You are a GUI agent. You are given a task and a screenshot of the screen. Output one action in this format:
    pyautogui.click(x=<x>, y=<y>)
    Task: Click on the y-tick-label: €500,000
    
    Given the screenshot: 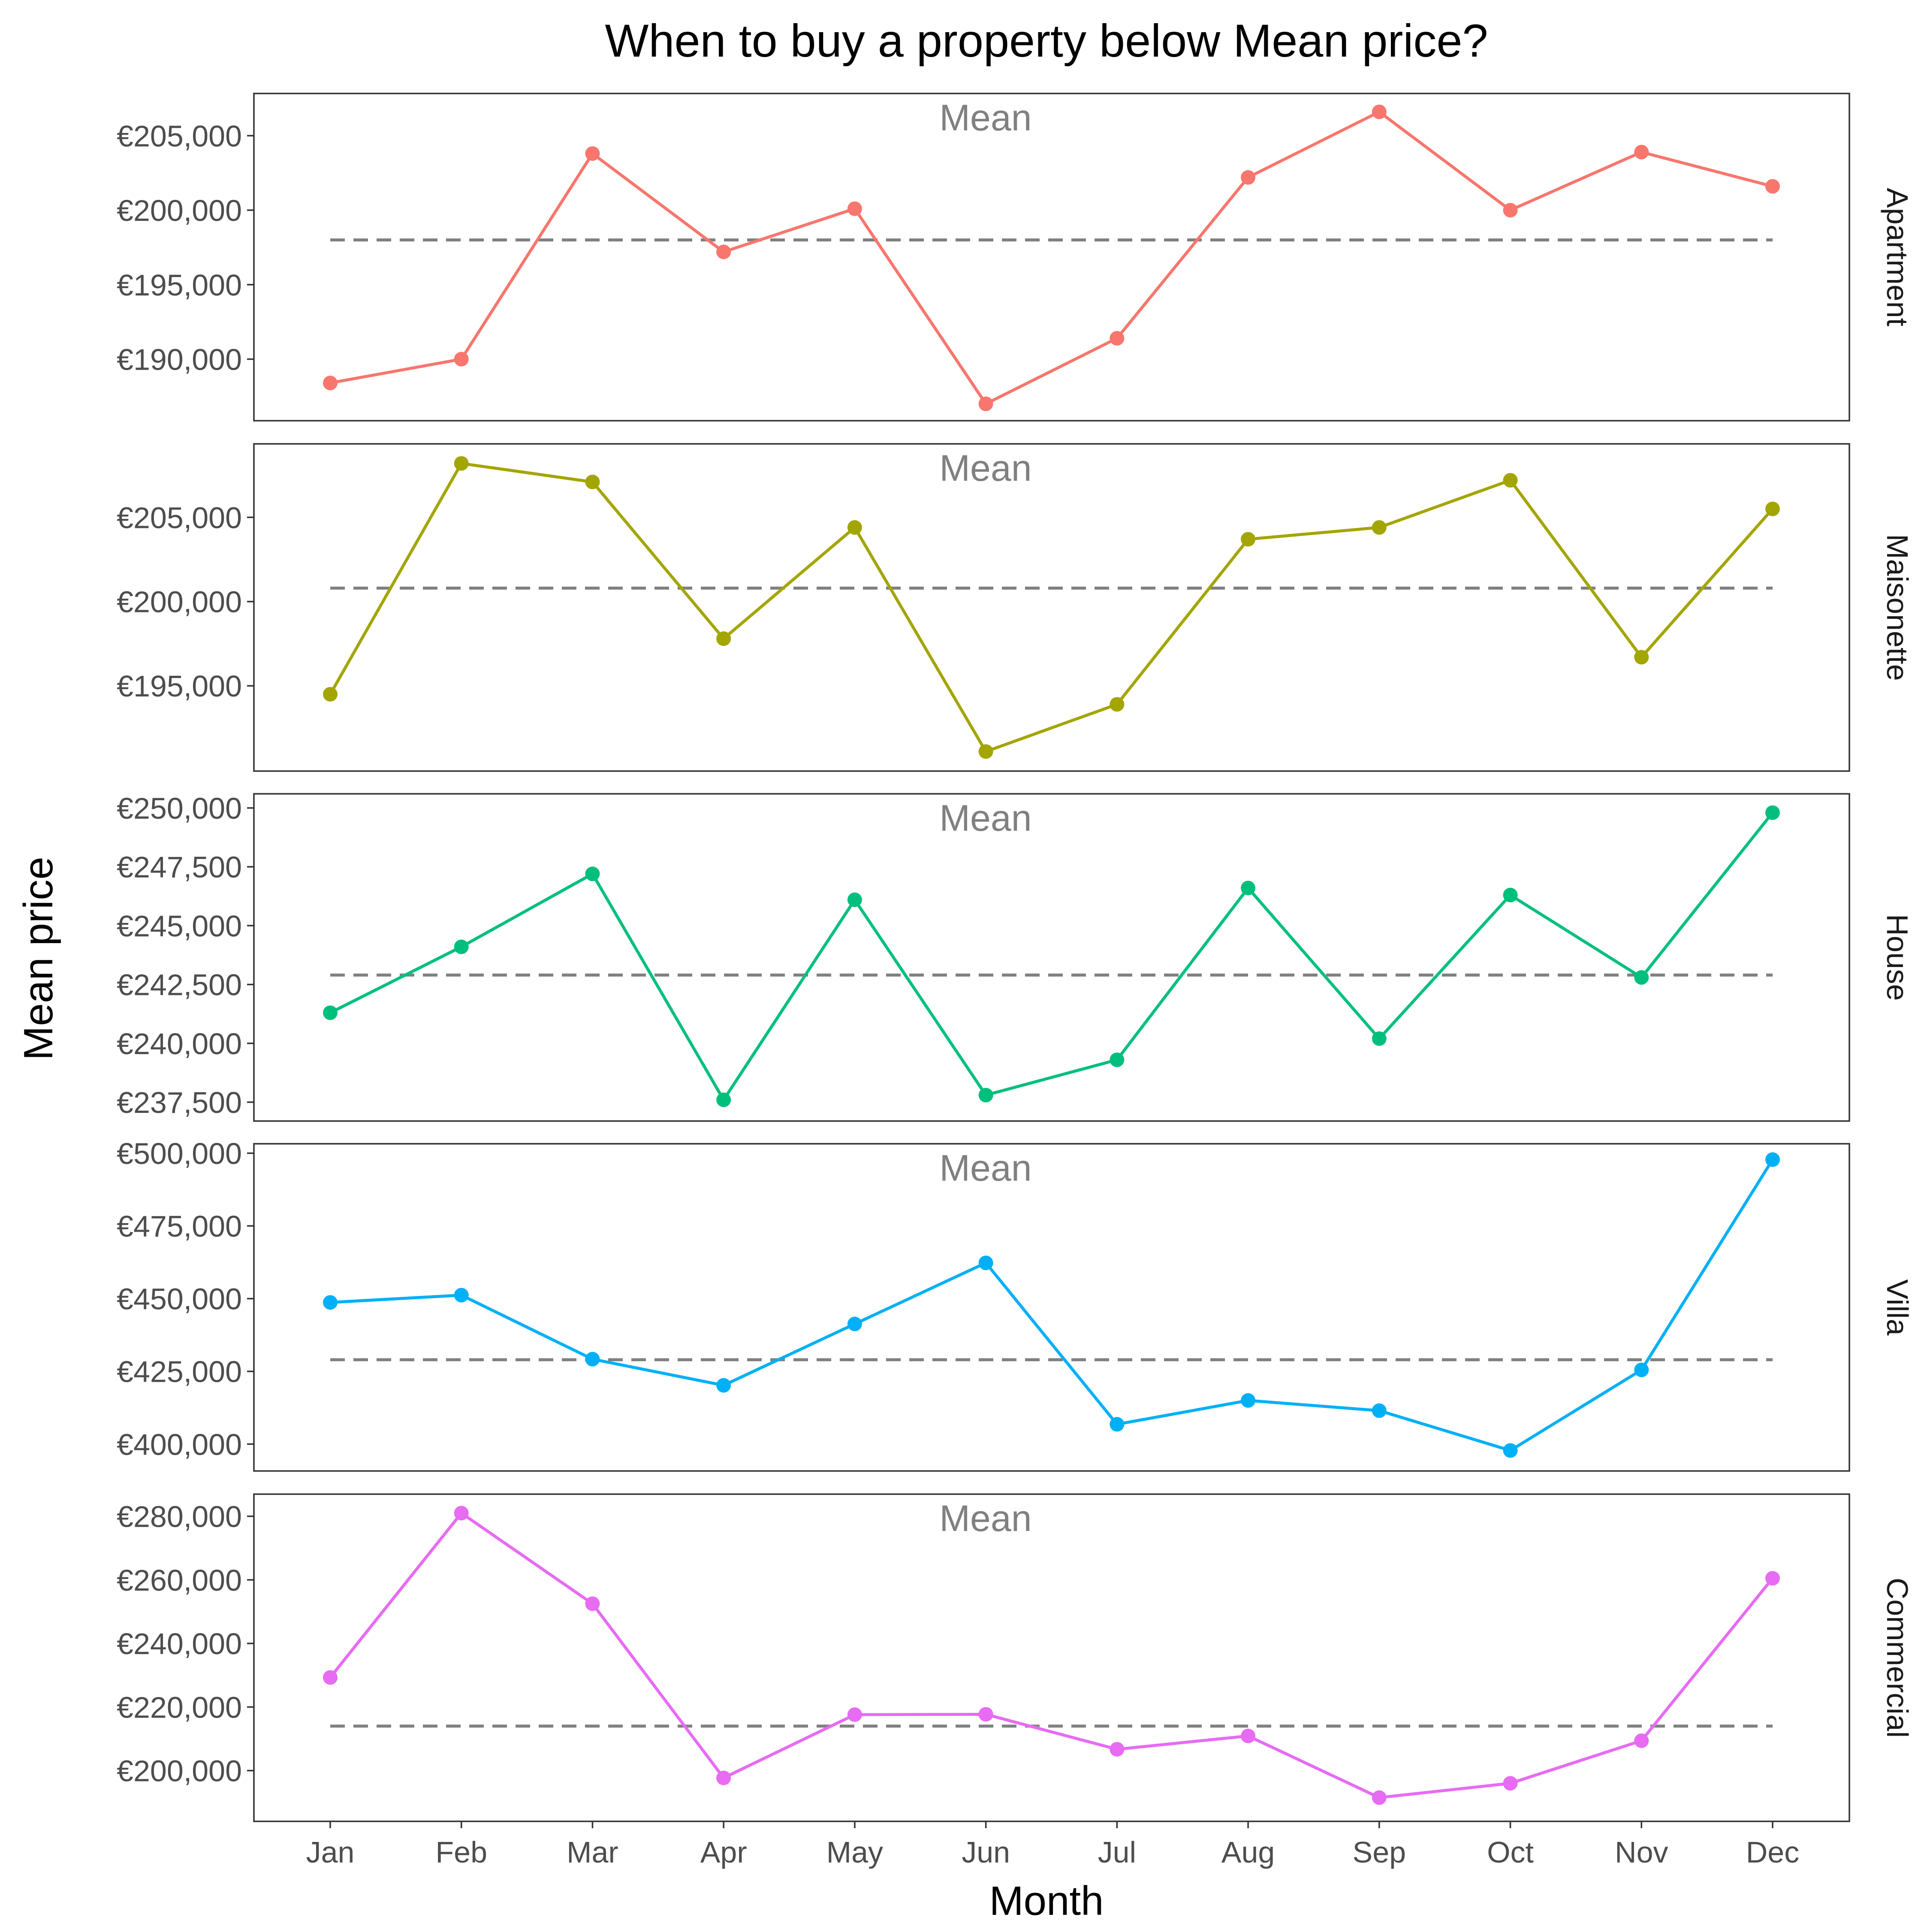 What is the action you would take?
    pyautogui.click(x=179, y=1154)
    